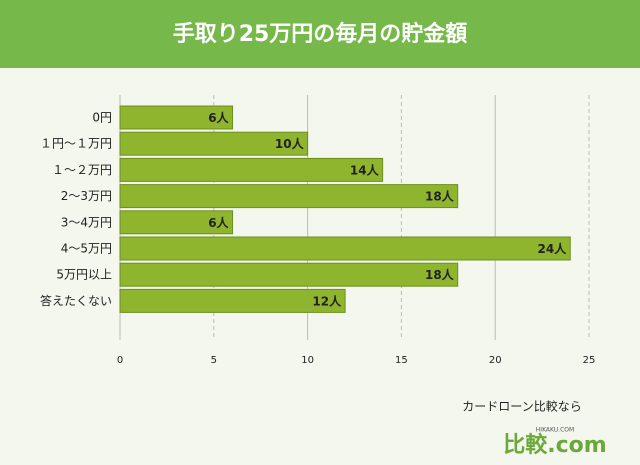 This screenshot has height=465, width=640. I want to click on logo-small: HIKAKU.COM, so click(555, 430).